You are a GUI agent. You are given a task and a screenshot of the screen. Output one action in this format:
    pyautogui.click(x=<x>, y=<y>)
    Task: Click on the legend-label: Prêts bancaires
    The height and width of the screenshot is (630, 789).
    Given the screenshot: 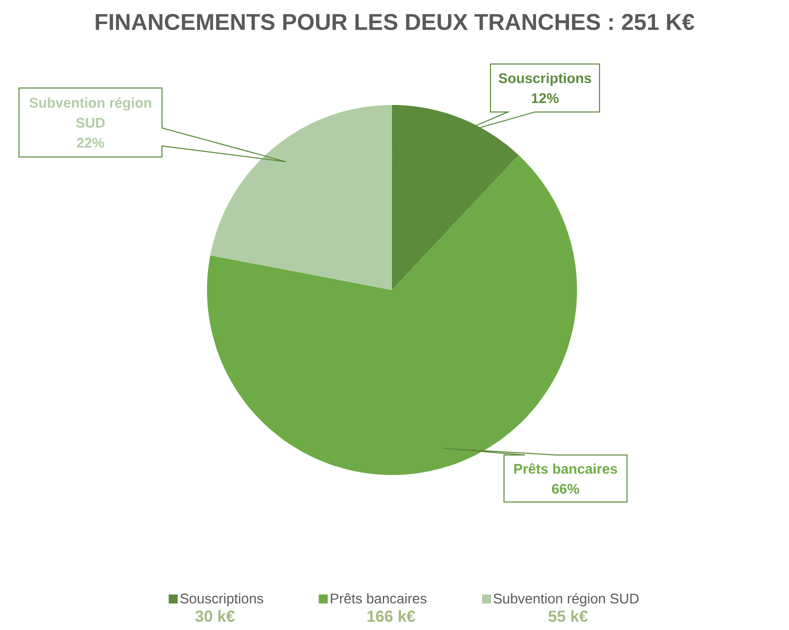 What is the action you would take?
    pyautogui.click(x=378, y=598)
    